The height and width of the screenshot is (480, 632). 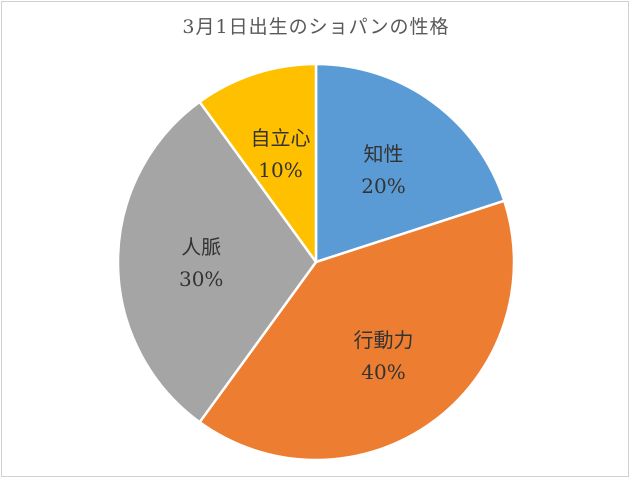 I want to click on slice-value-label: 20%, so click(x=383, y=186).